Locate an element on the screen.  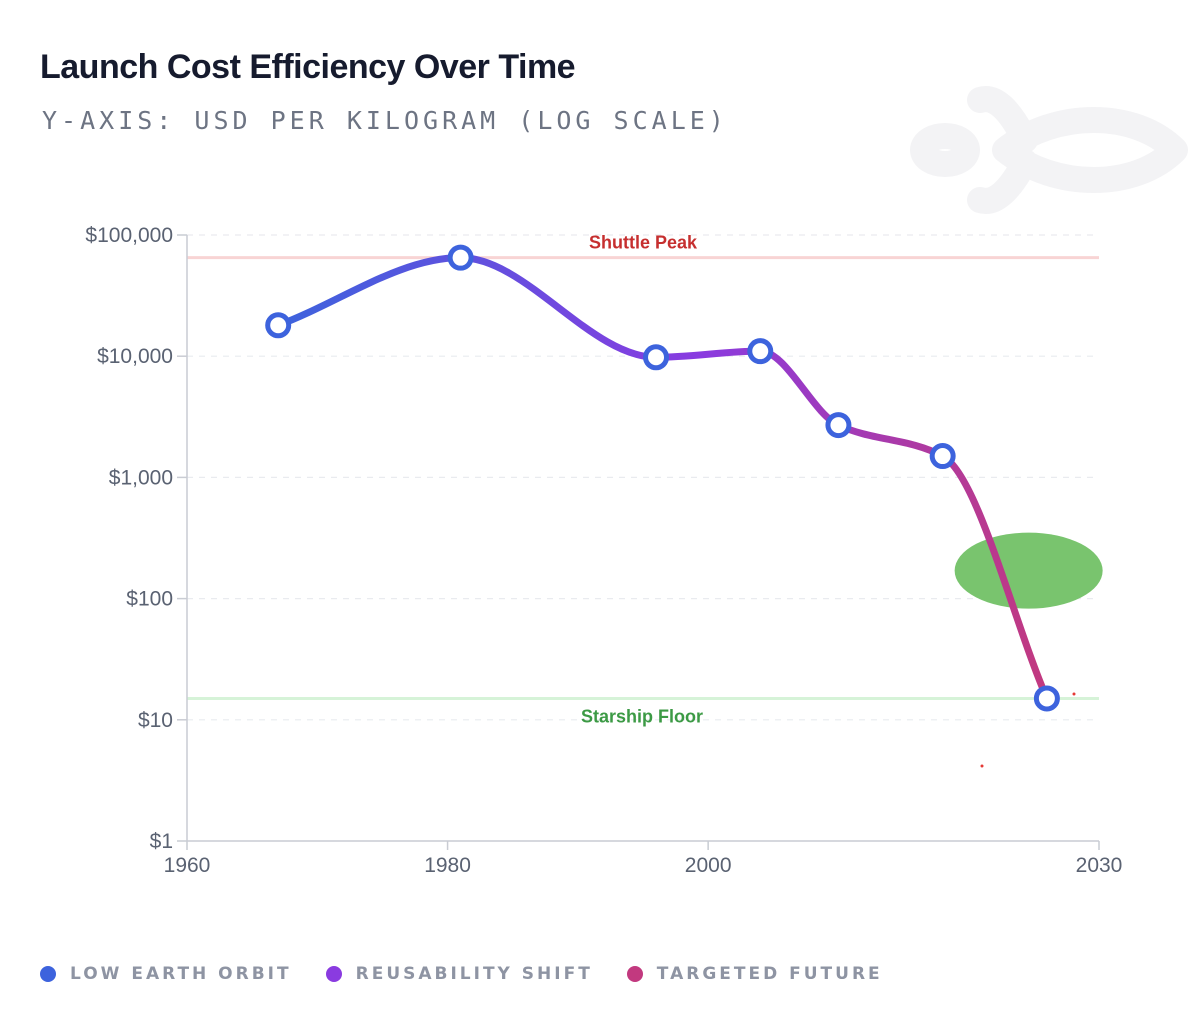
x-tick-label: 2000 is located at coordinates (708, 865).